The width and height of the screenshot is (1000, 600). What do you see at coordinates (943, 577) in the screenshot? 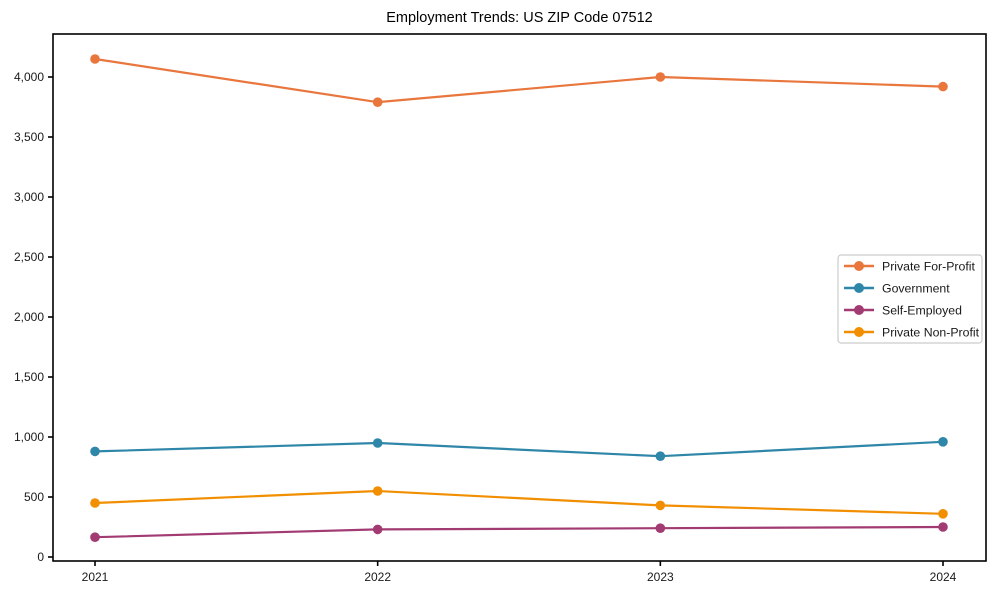
I see `x-tick-label: 2024` at bounding box center [943, 577].